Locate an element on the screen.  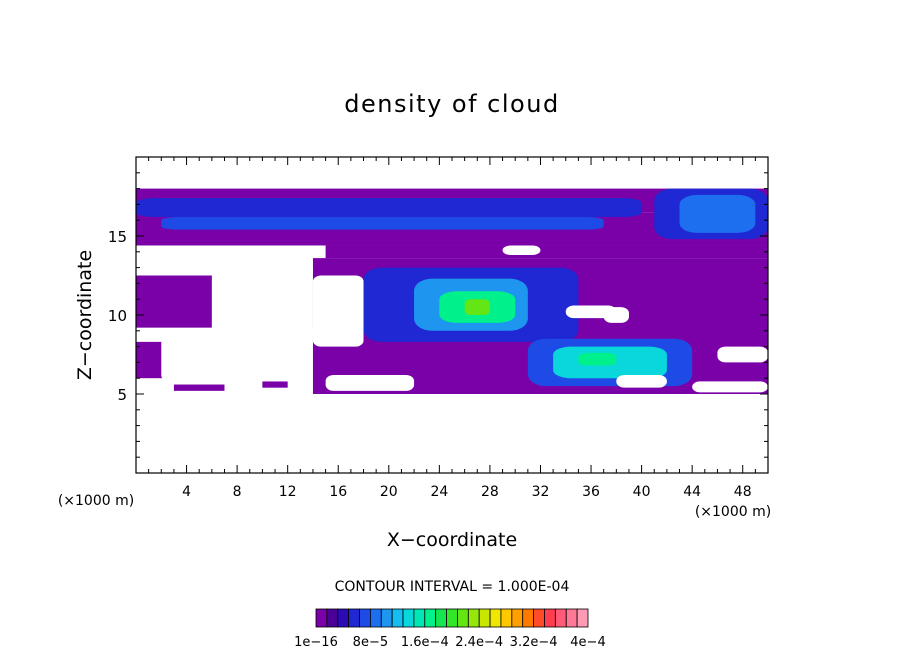
legend-title: CONTOUR INTERVAL = 1.000E-04 is located at coordinates (452, 587).